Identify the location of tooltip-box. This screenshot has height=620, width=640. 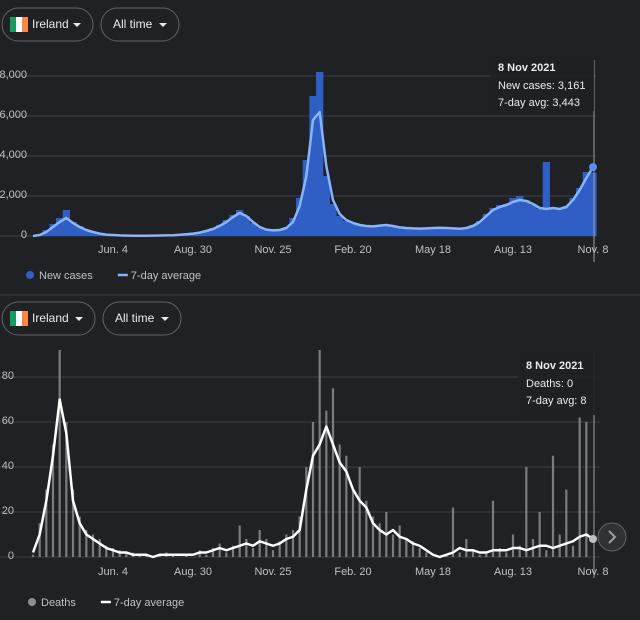
(559, 384).